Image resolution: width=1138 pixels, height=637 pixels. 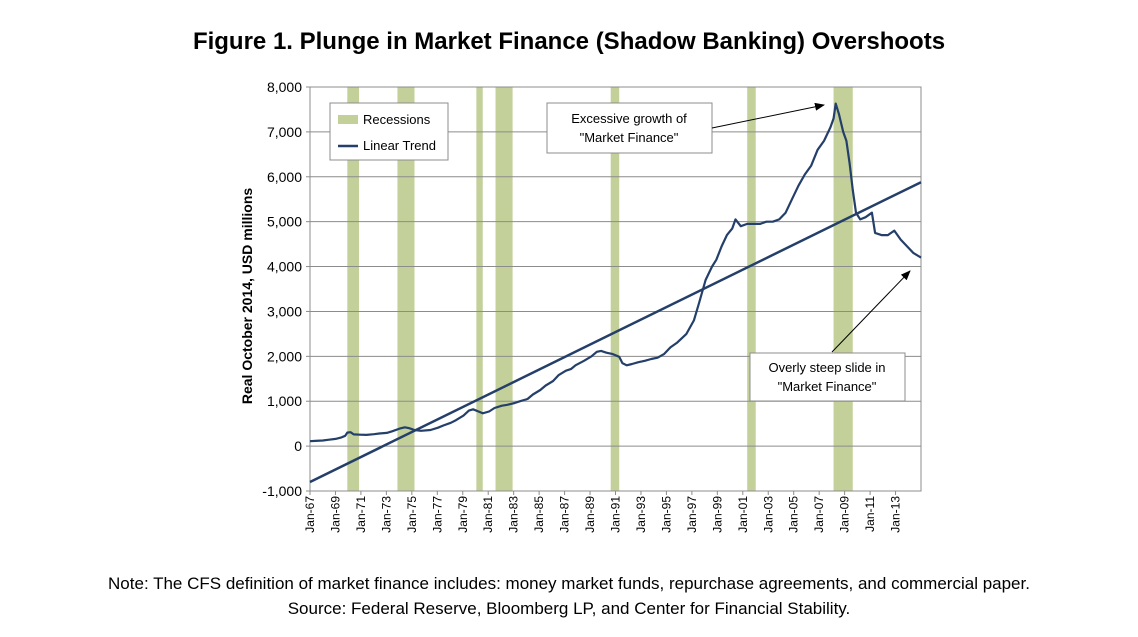 I want to click on annotation-peak-box, so click(x=629, y=128).